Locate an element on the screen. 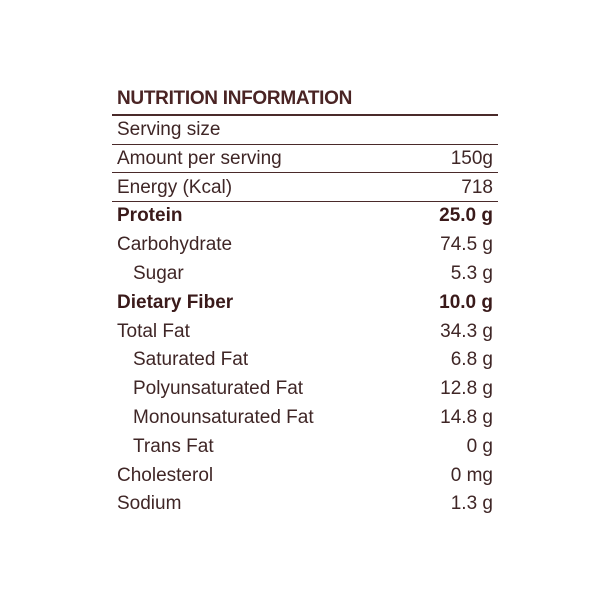  row-label: Carbohydrate is located at coordinates (175, 245).